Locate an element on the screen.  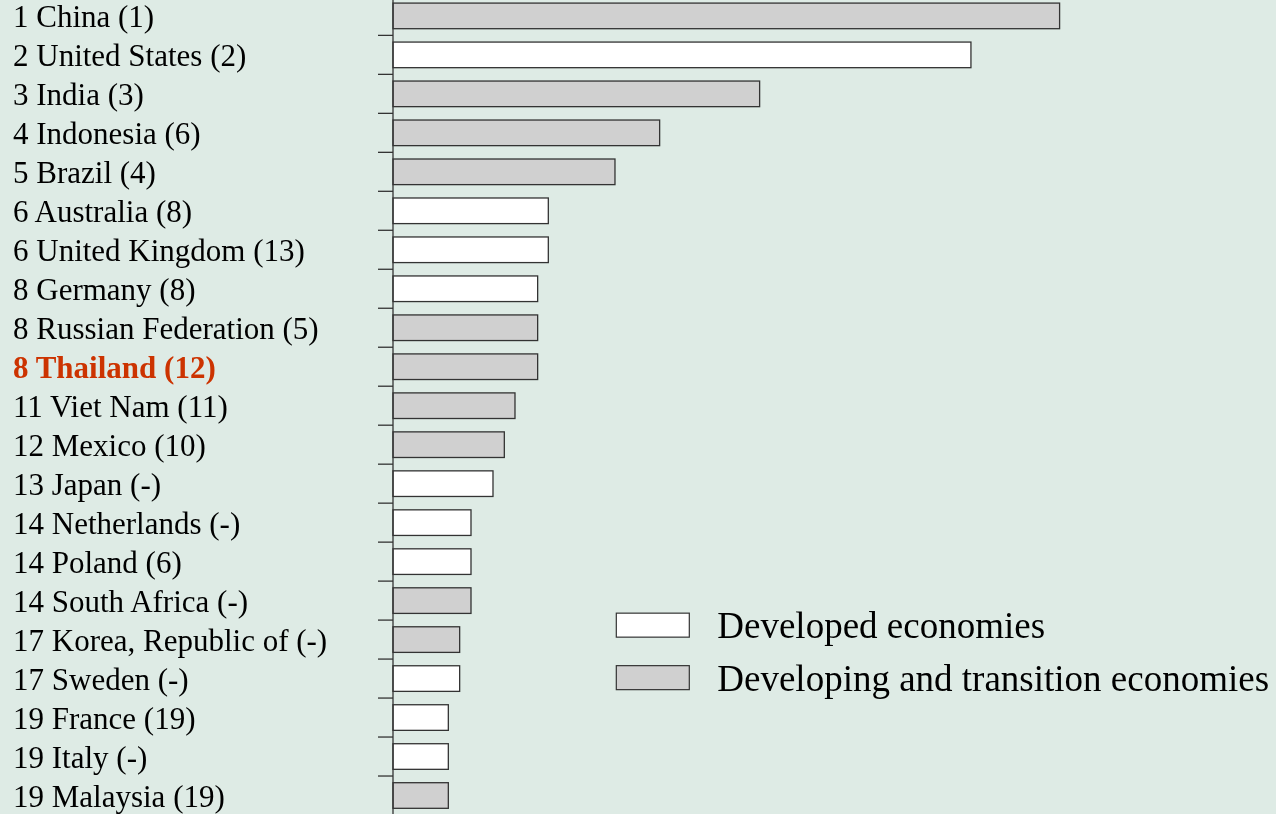
y-tick-label: 13 Japan (-) is located at coordinates (87, 484).